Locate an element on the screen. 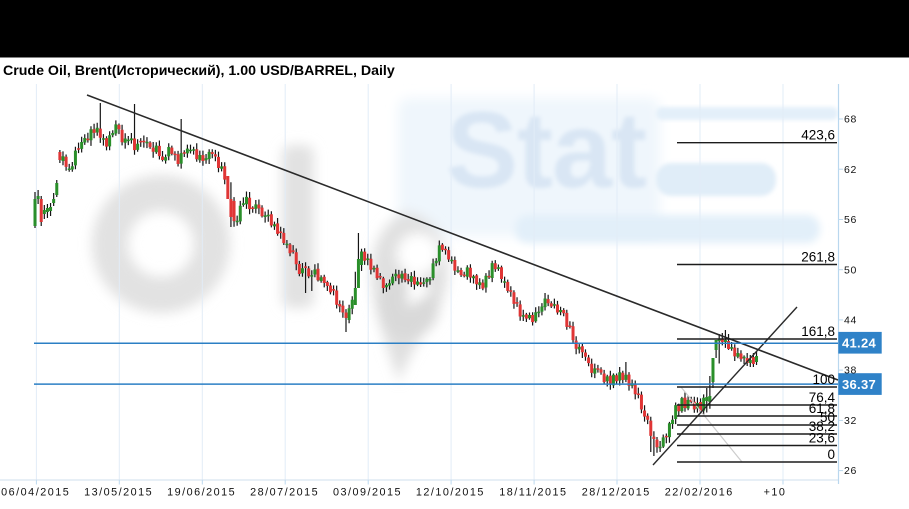 The height and width of the screenshot is (509, 909). svg-text: Stat is located at coordinates (546, 149).